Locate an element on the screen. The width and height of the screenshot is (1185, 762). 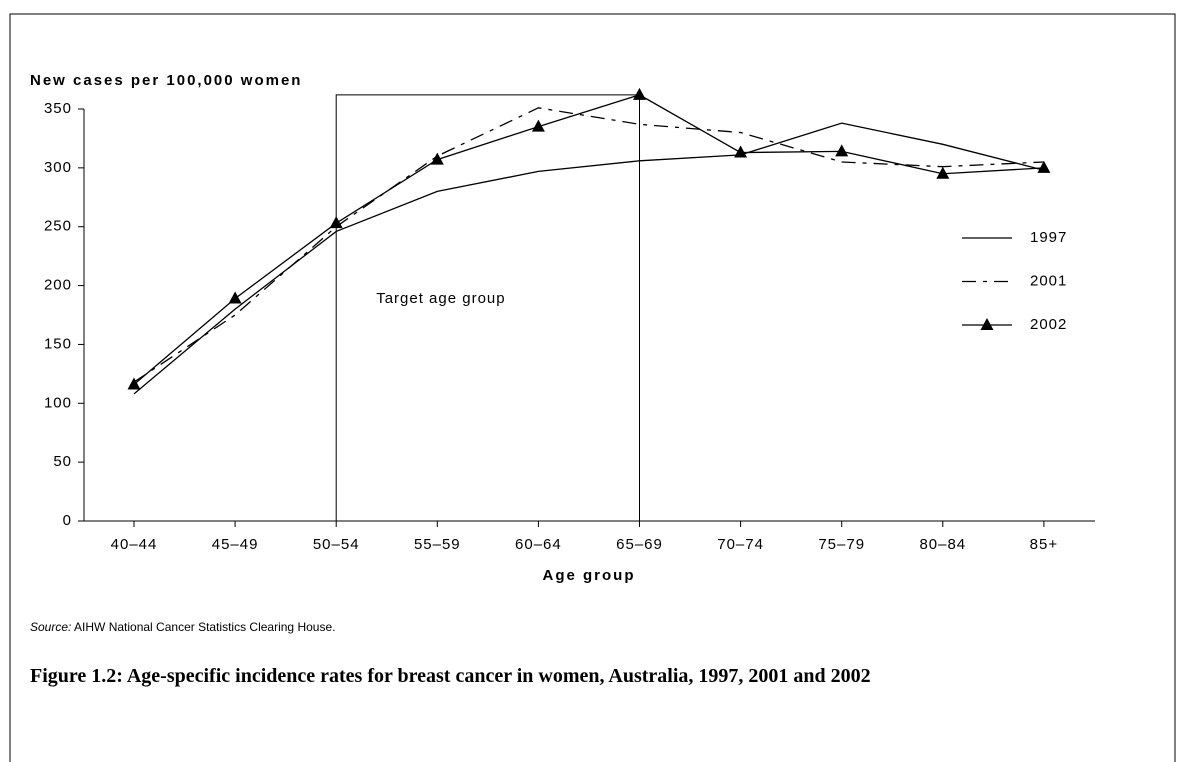
target-box is located at coordinates (487, 308).